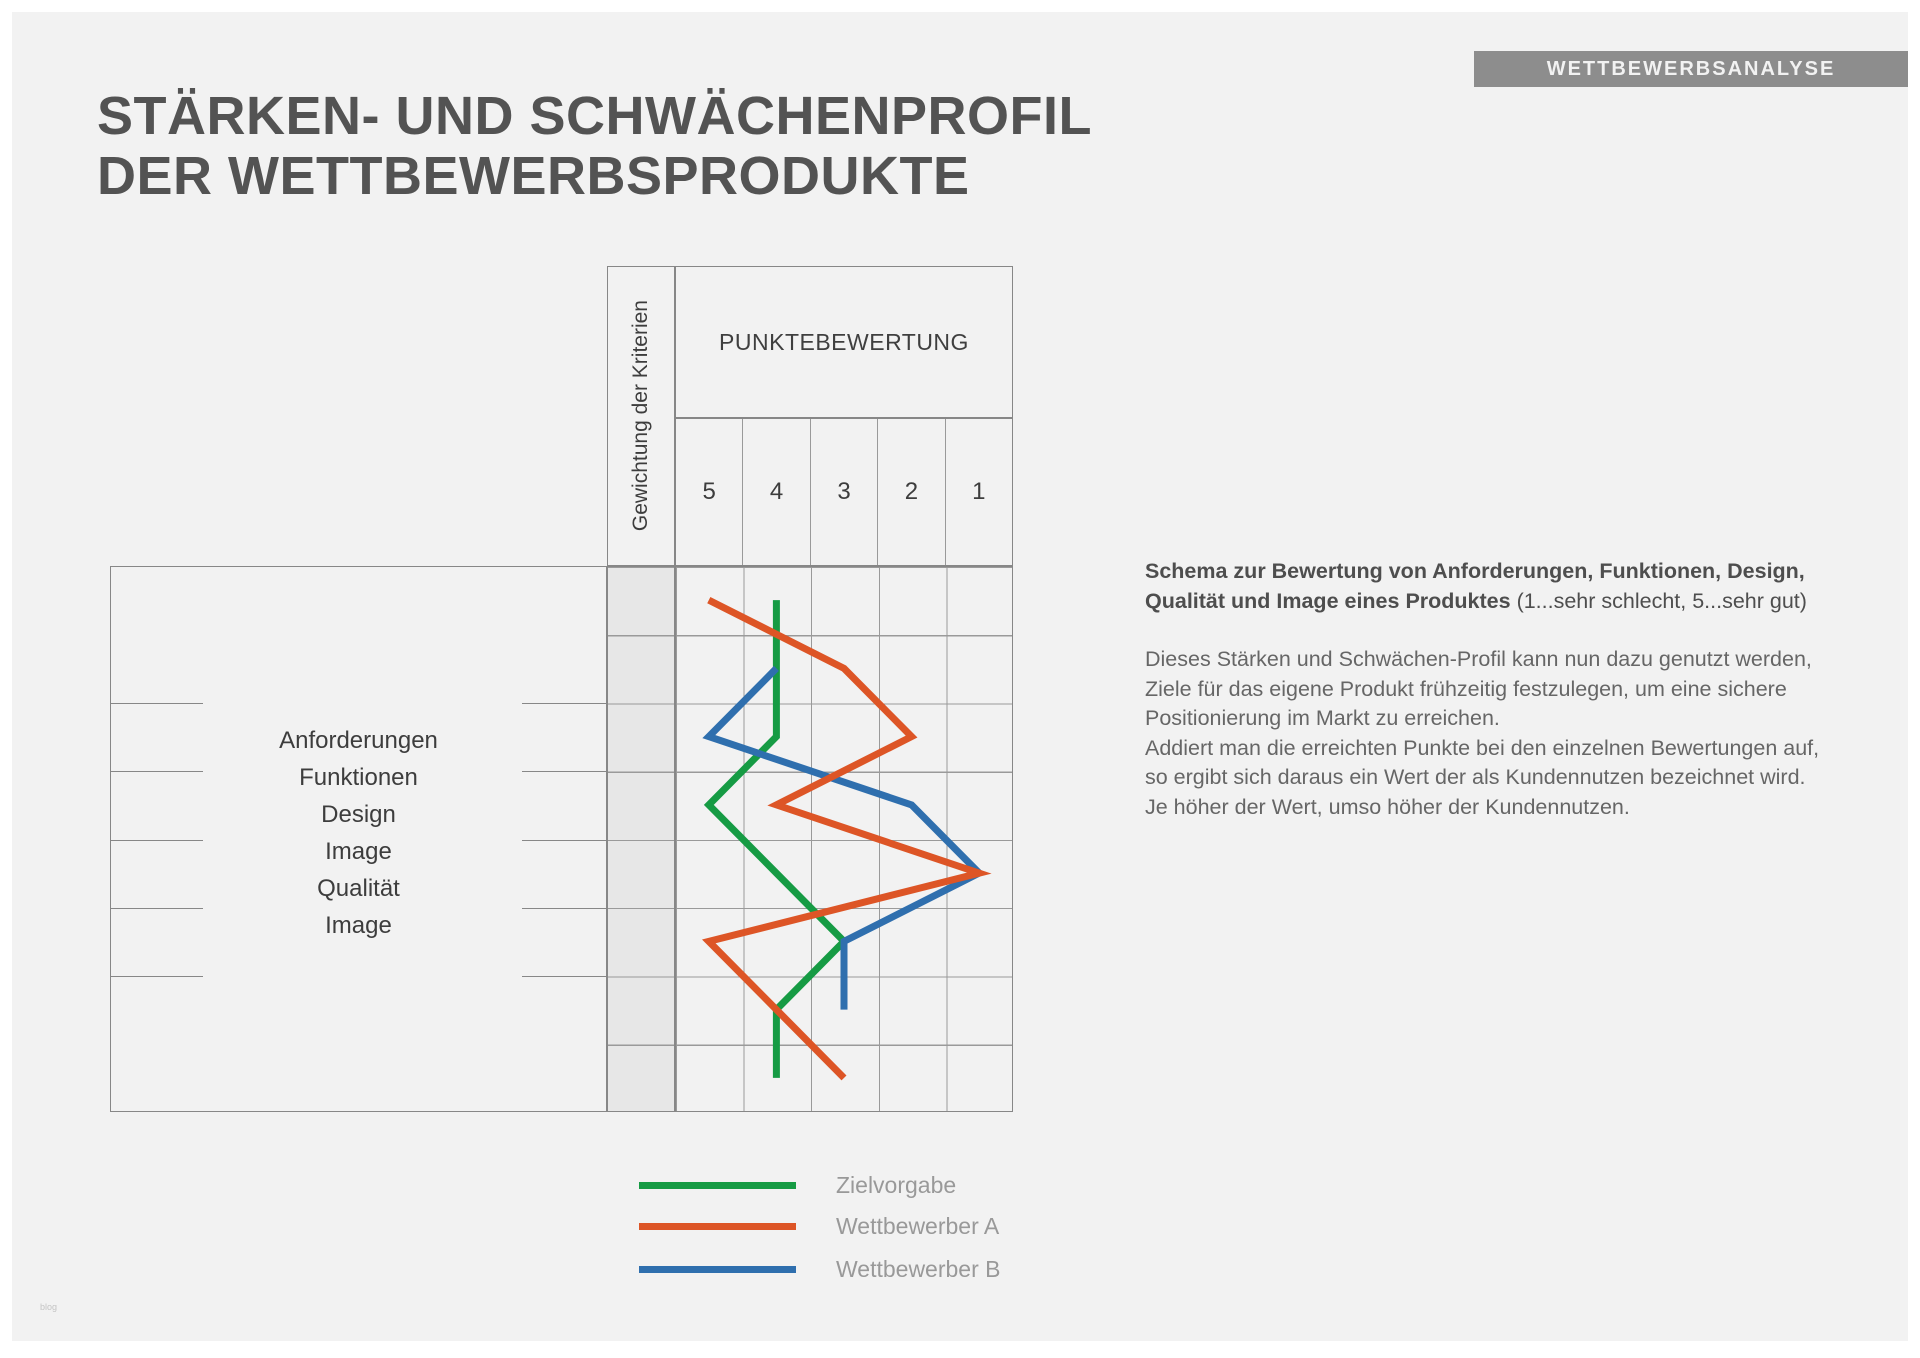 This screenshot has width=1920, height=1358. What do you see at coordinates (910, 492) in the screenshot?
I see `score-scale-cell: 2` at bounding box center [910, 492].